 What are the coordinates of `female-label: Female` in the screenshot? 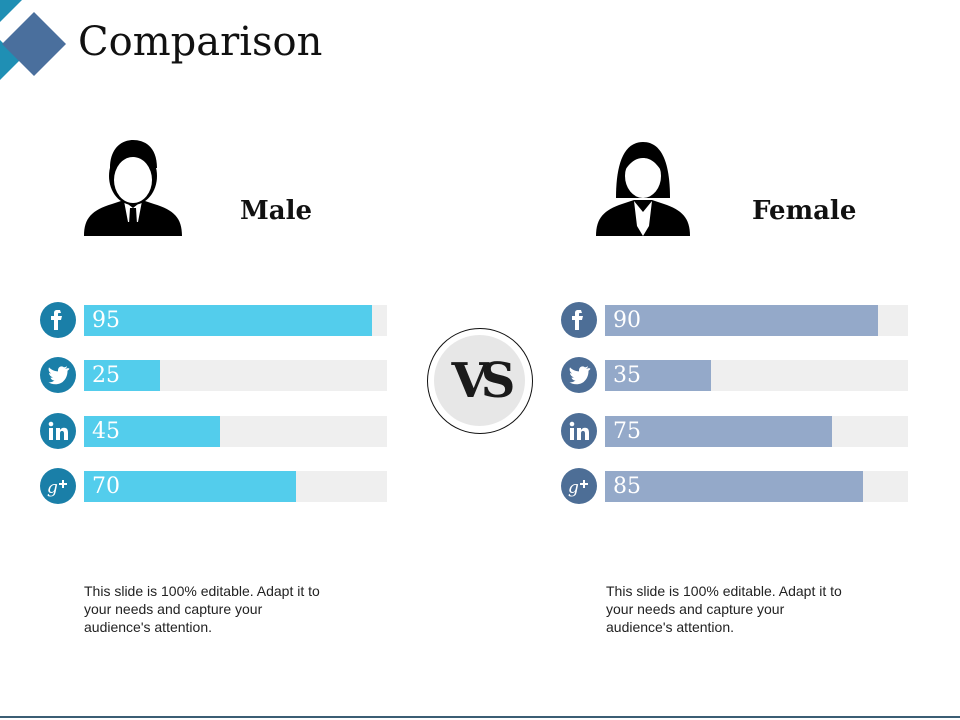 It's located at (804, 211).